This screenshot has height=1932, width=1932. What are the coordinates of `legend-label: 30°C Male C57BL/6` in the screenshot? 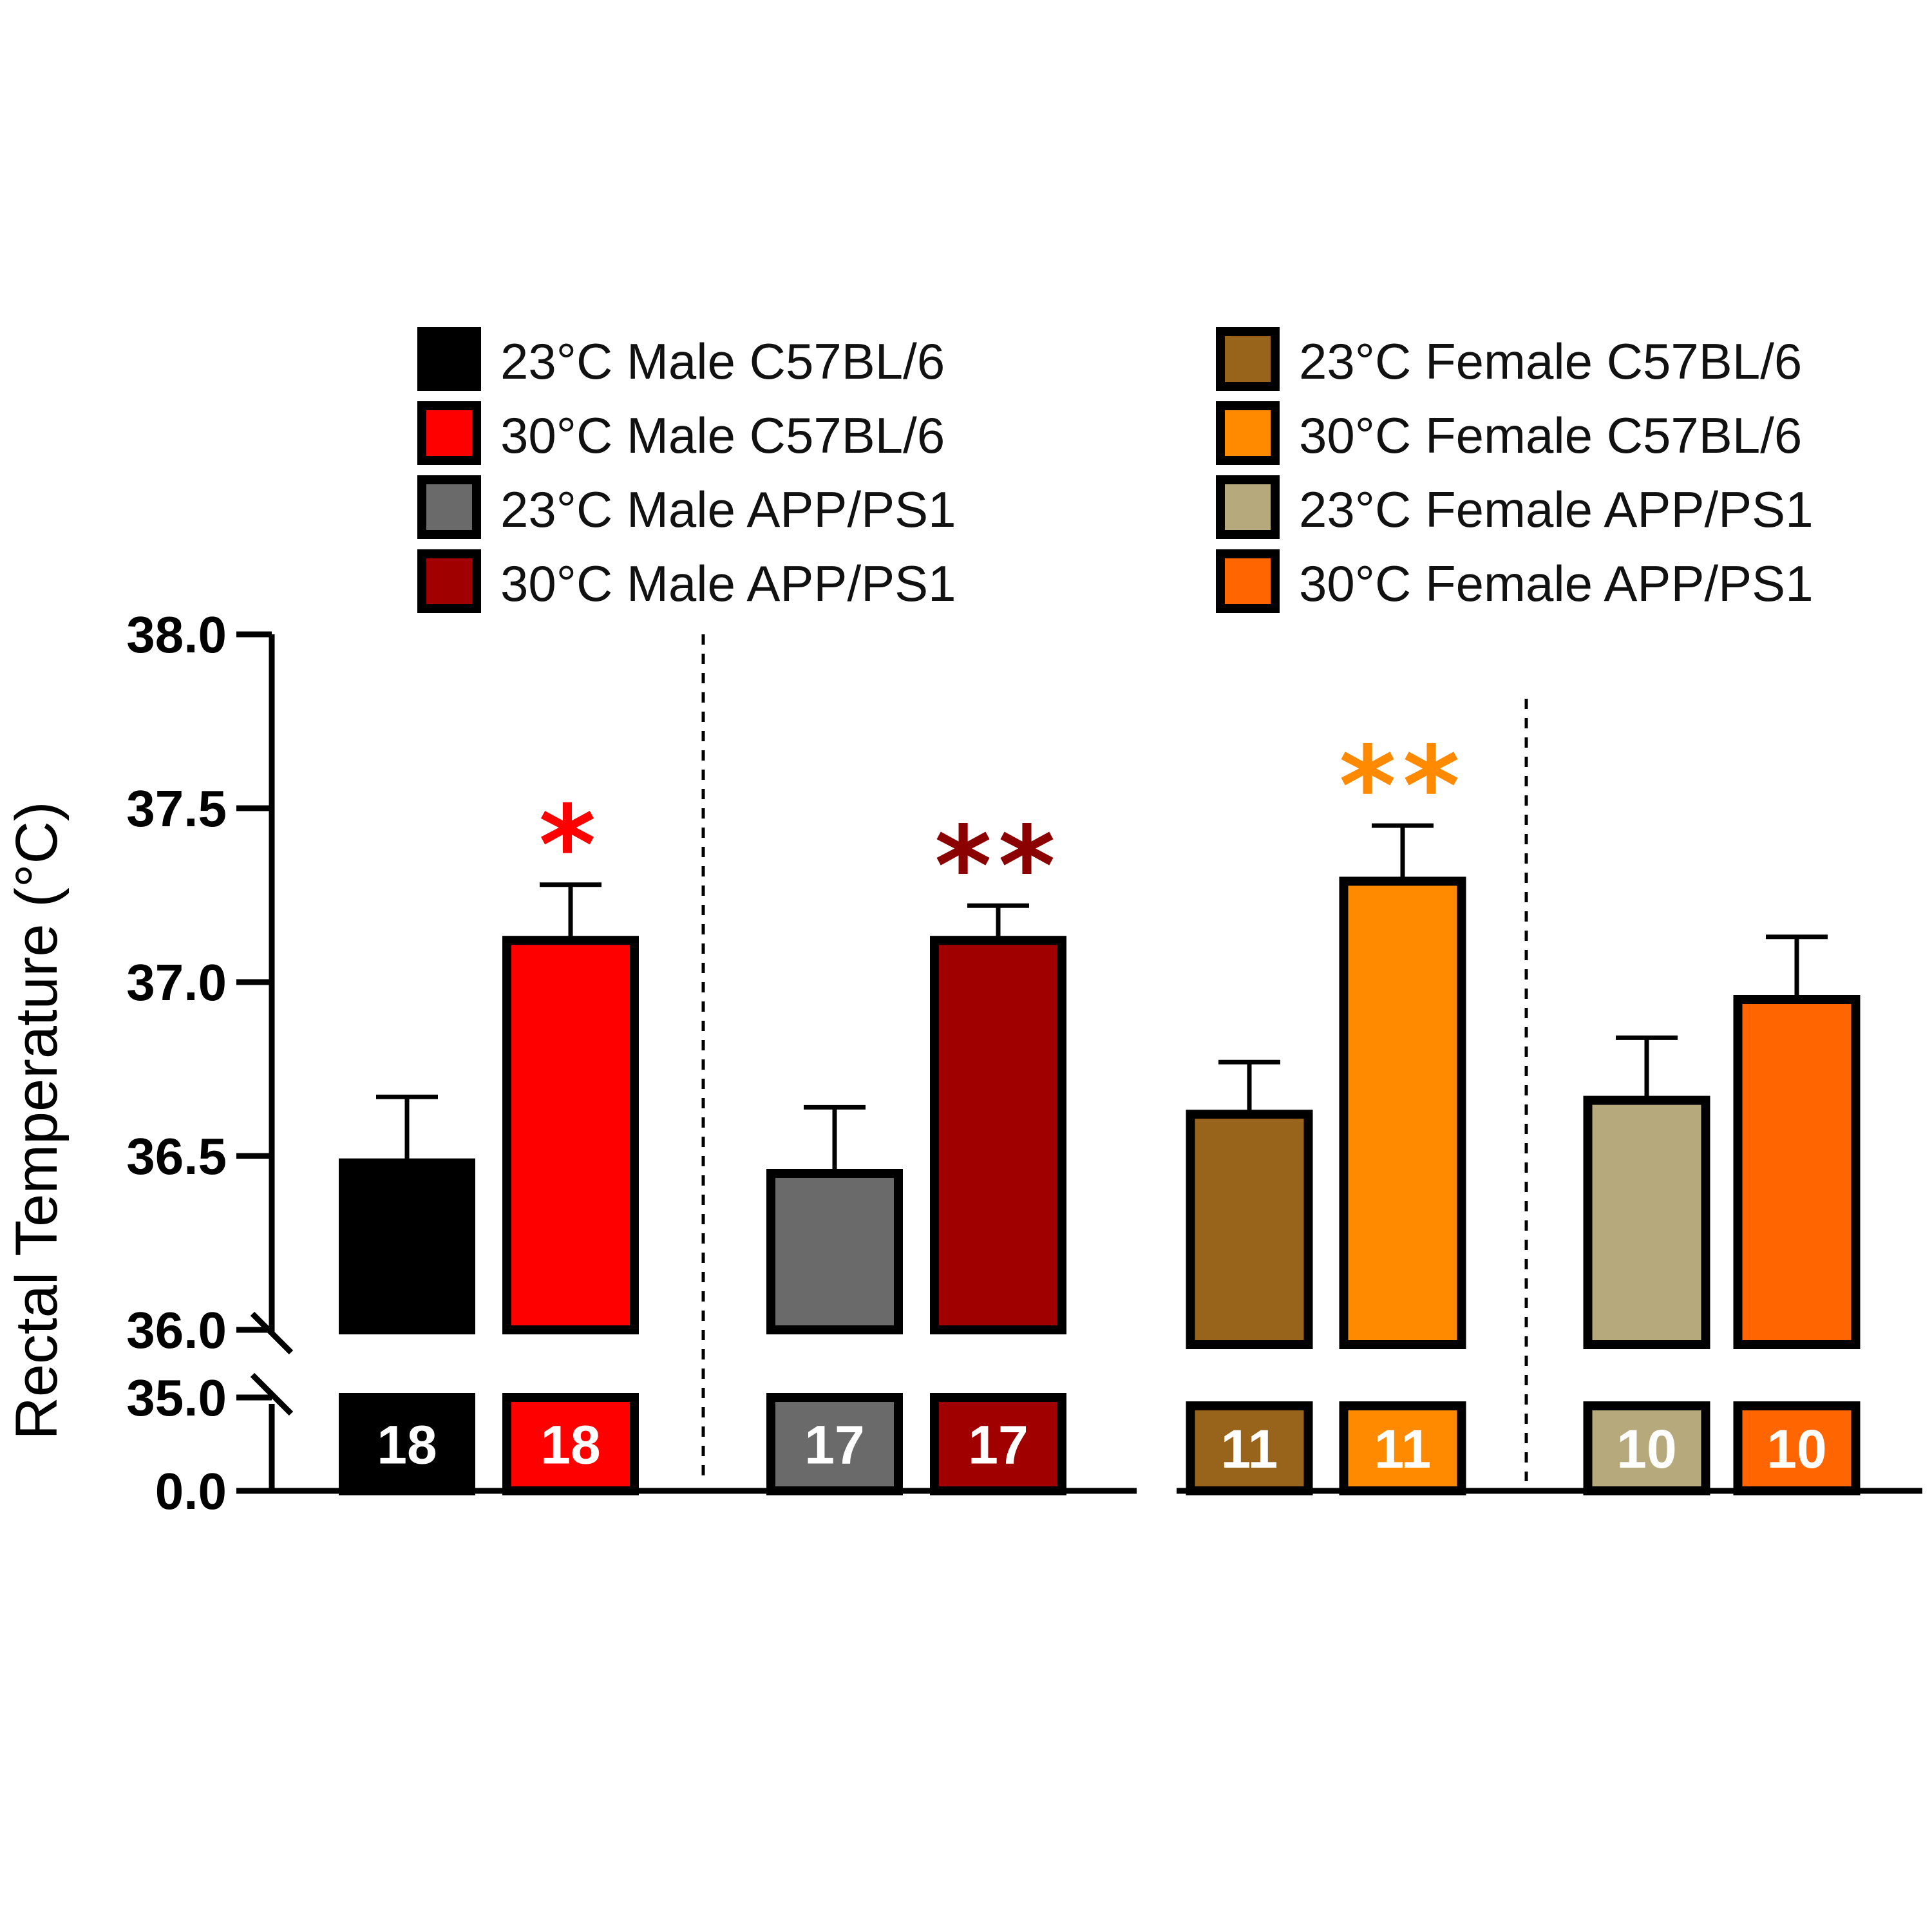 It's located at (722, 435).